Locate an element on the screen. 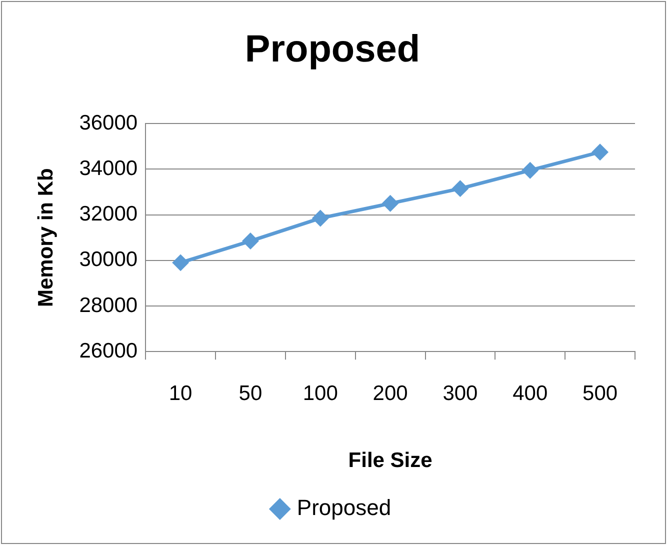  y-tick-label: 34000 is located at coordinates (108, 168).